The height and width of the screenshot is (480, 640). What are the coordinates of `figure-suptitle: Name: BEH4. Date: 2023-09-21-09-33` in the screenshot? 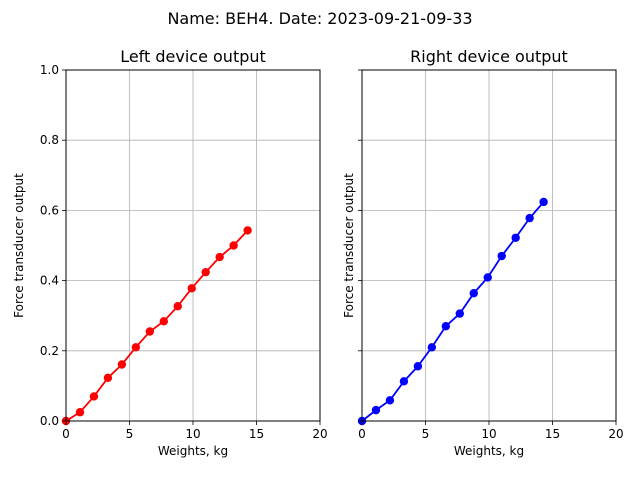 It's located at (319, 18).